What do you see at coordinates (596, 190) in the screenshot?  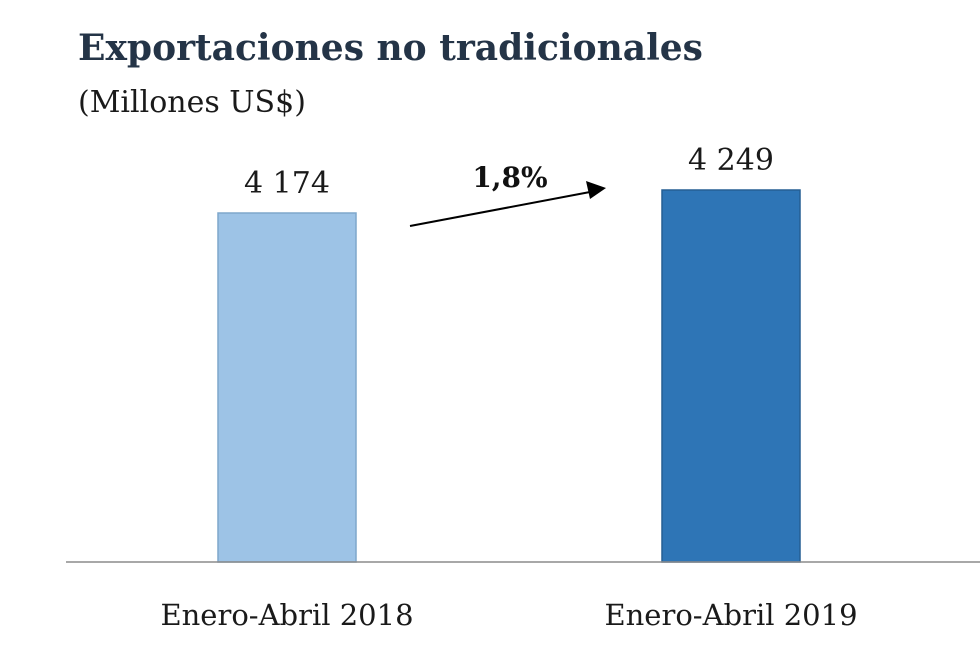 I see `growth-arrow-head` at bounding box center [596, 190].